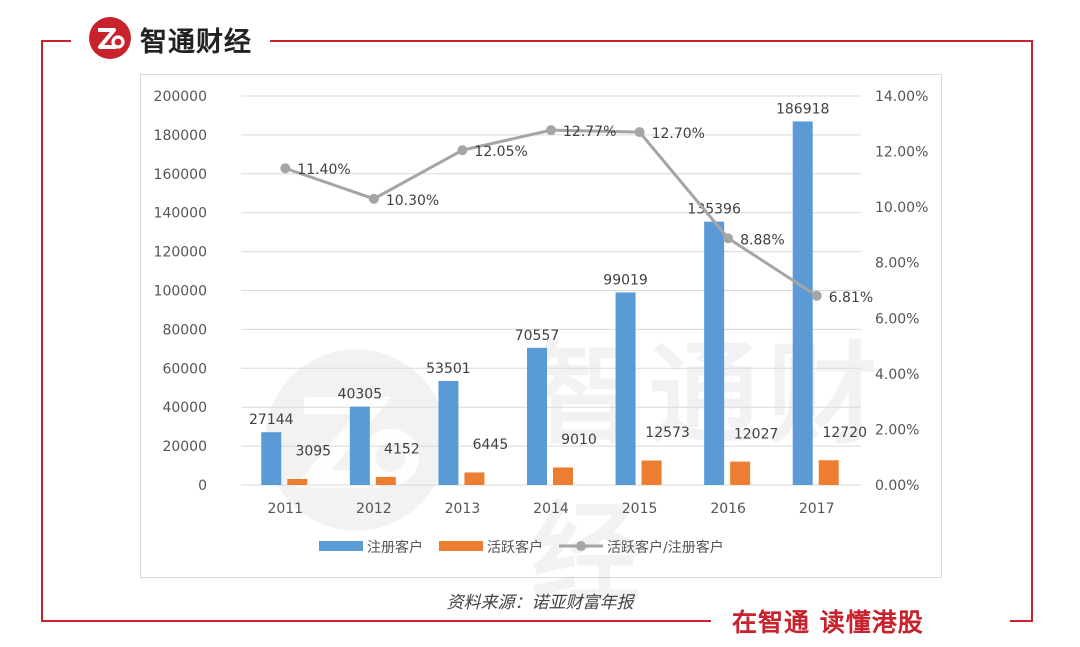 Image resolution: width=1080 pixels, height=647 pixels. Describe the element at coordinates (202, 486) in the screenshot. I see `y-left-tick-label: 0` at that location.